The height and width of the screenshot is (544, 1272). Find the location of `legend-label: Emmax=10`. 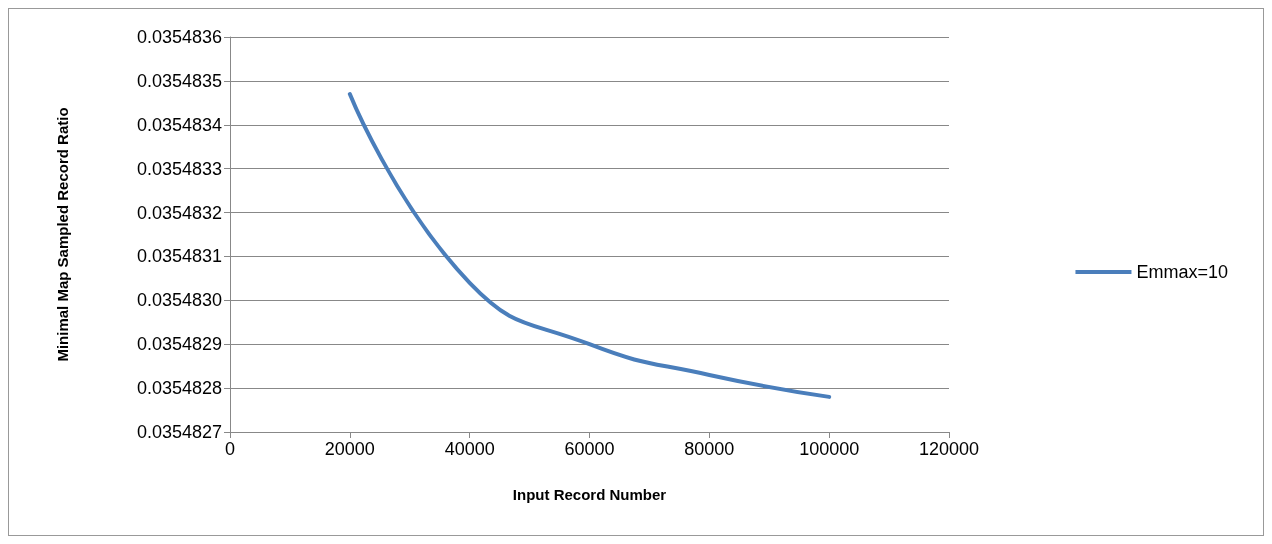

legend-label: Emmax=10 is located at coordinates (1182, 272).